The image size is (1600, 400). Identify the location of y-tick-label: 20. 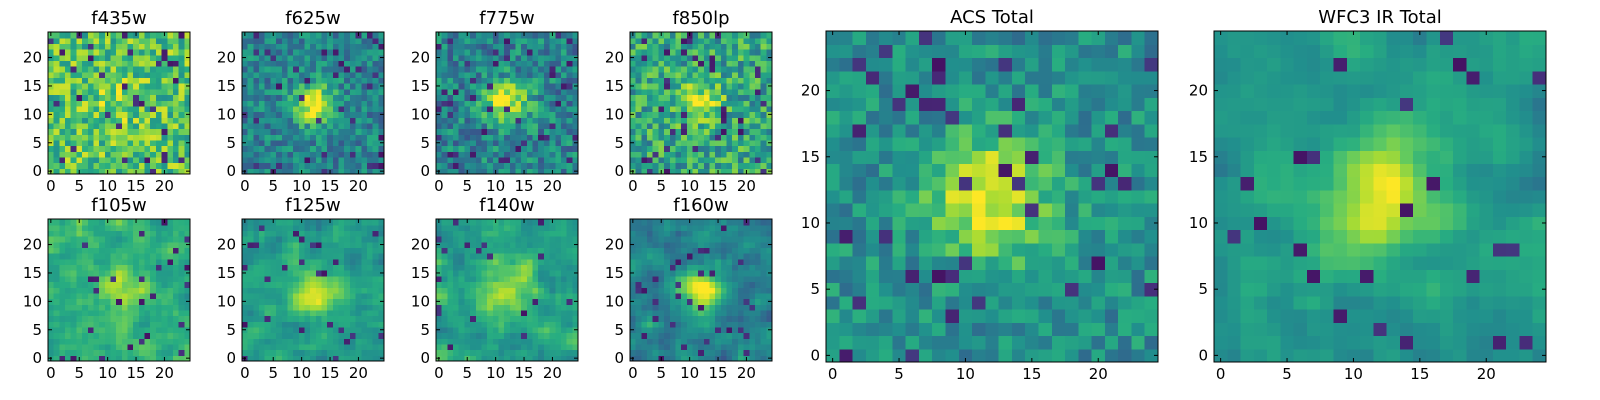
(614, 58).